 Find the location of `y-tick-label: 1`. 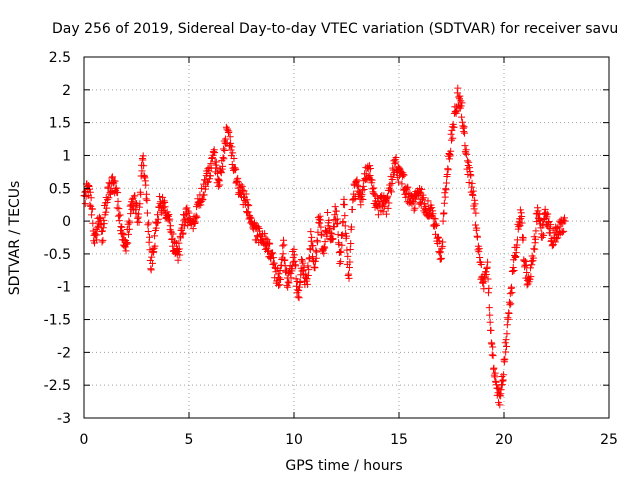

y-tick-label: 1 is located at coordinates (66, 156).